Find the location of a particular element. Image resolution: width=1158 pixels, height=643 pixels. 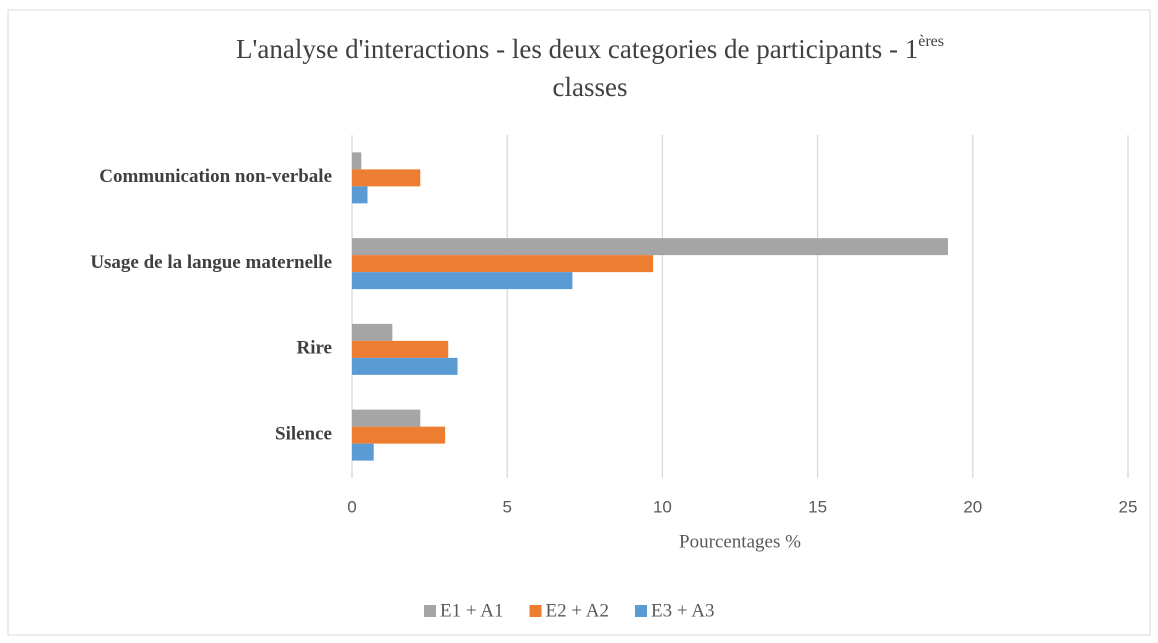

x-axis-title: Pourcentages % is located at coordinates (740, 541).